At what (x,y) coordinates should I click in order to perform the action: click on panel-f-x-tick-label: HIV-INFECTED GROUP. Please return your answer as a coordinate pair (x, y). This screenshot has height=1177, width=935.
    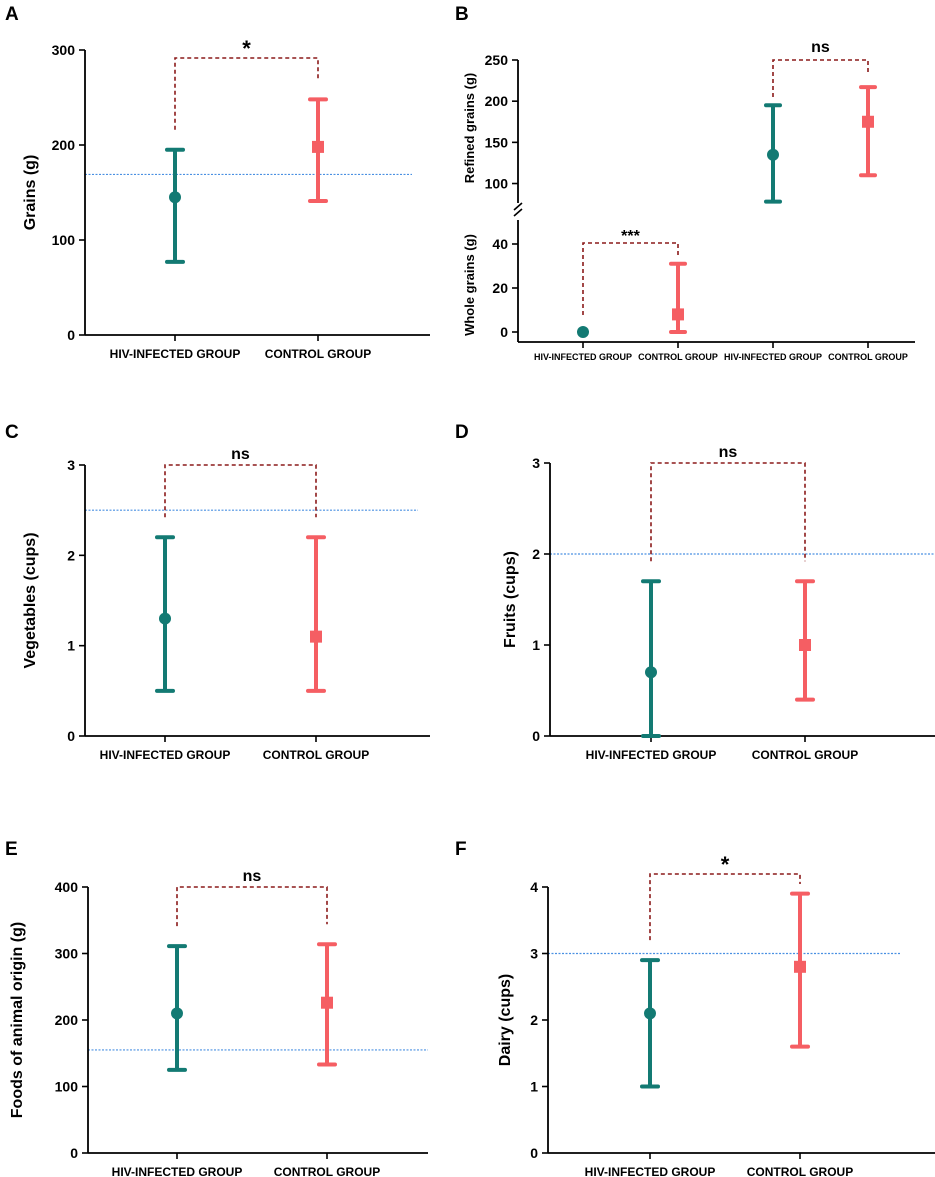
    Looking at the image, I should click on (650, 1171).